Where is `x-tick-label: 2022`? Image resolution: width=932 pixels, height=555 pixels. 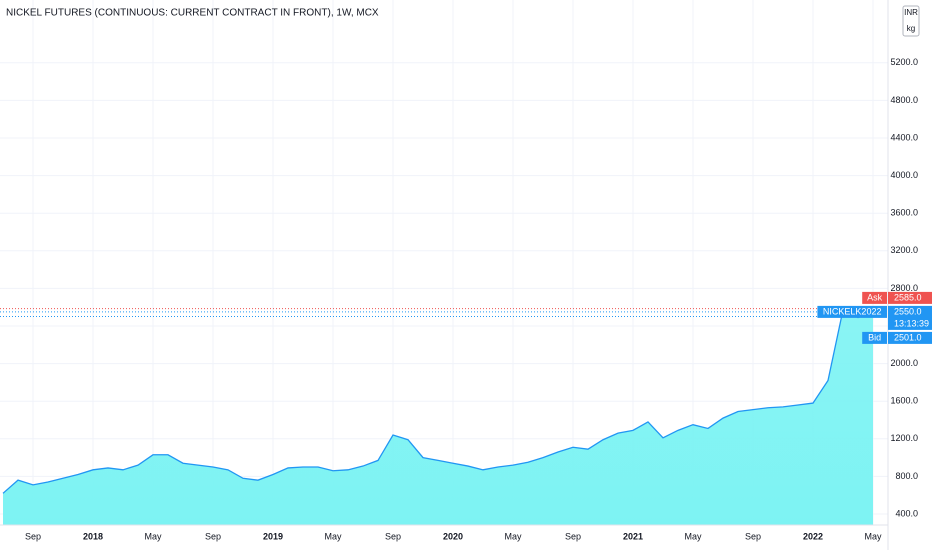 x-tick-label: 2022 is located at coordinates (813, 536).